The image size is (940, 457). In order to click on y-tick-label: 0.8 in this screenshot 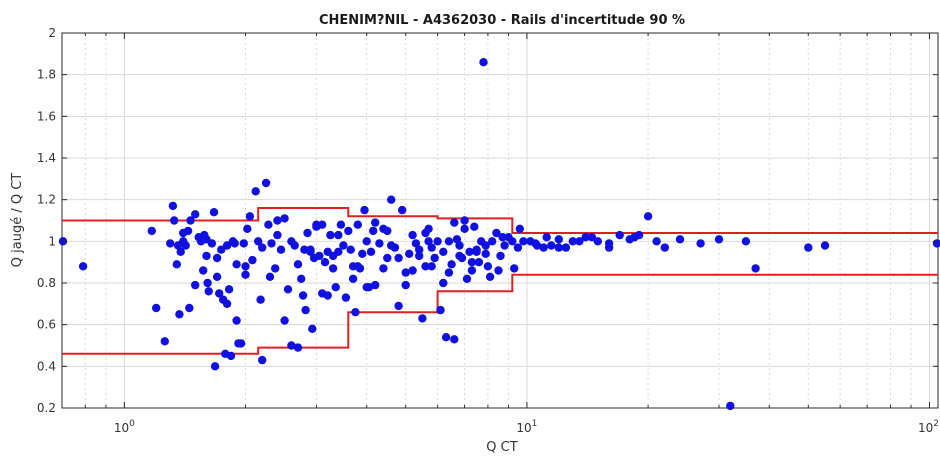, I will do `click(46, 283)`.